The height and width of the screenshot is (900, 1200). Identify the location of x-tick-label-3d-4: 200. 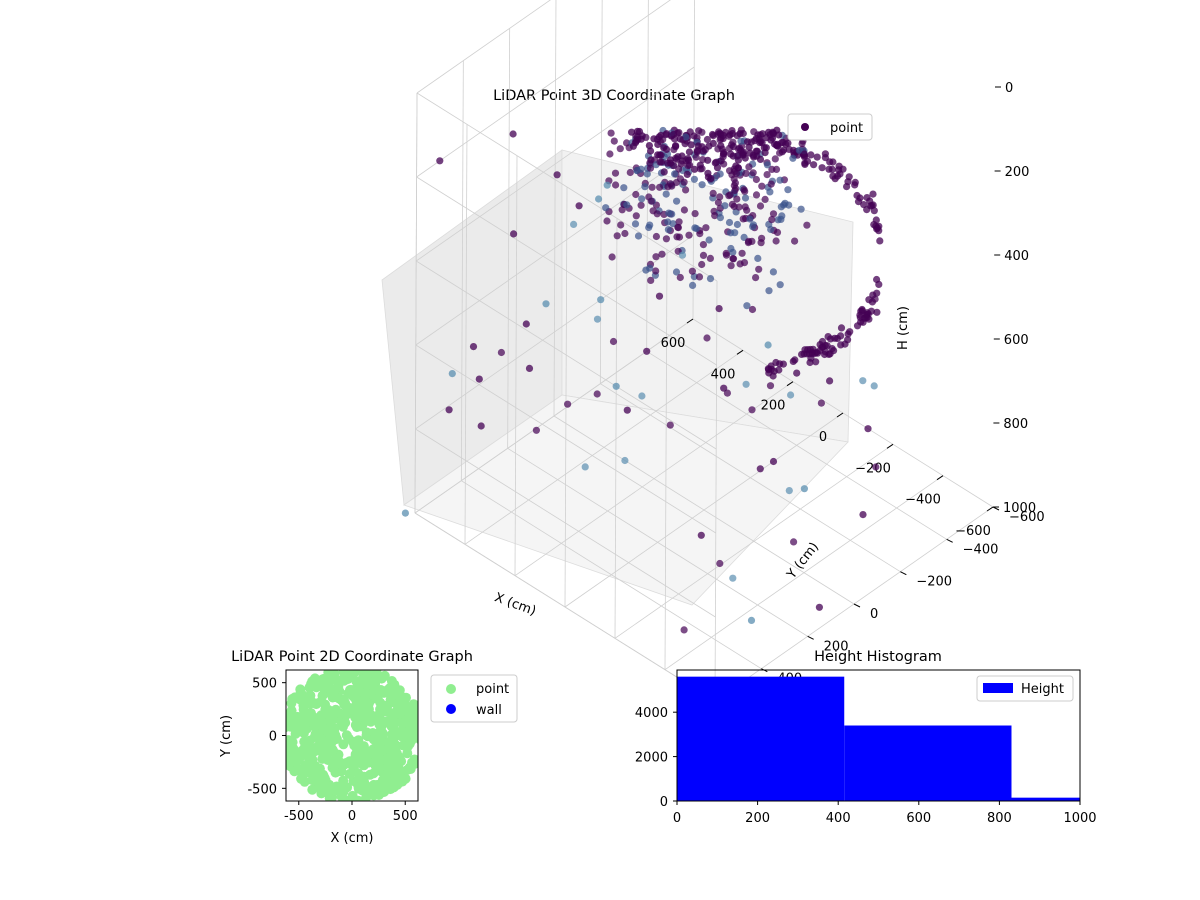
(773, 406).